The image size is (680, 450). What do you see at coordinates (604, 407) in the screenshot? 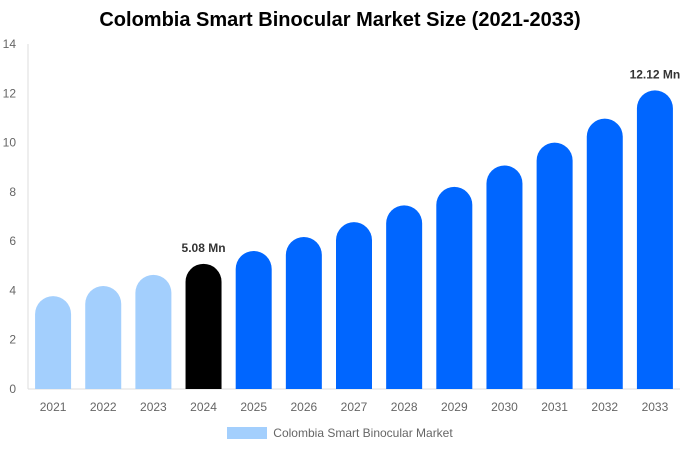
I see `x-tick-label: 2032` at bounding box center [604, 407].